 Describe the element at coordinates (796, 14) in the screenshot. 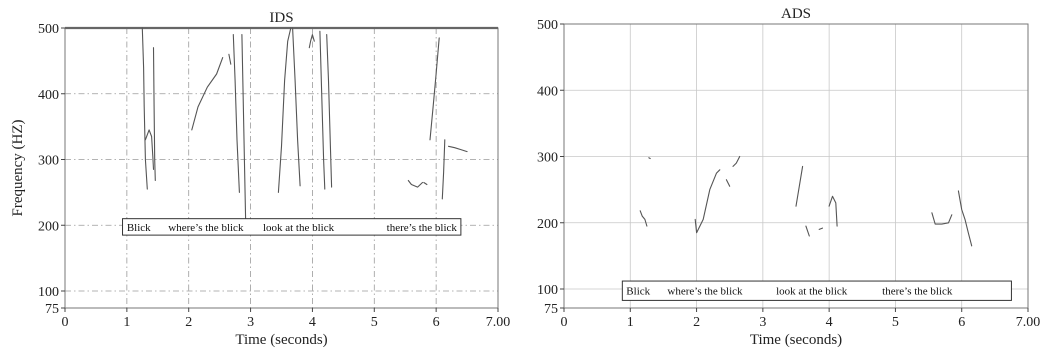

I see `chart-title: ADS` at that location.